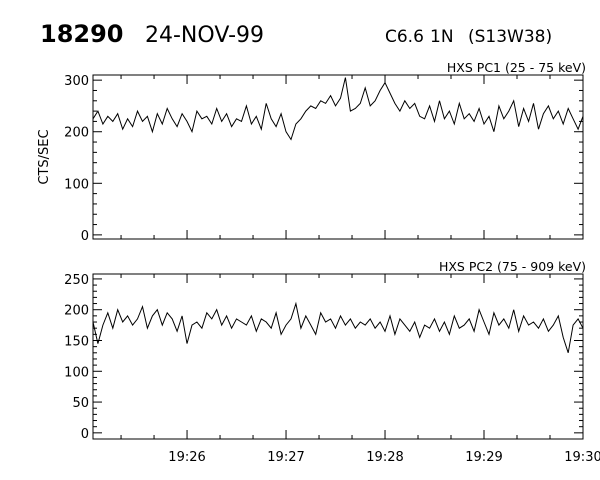  What do you see at coordinates (512, 266) in the screenshot?
I see `panel-title: HXS PC2 (75 - 909 keV)` at bounding box center [512, 266].